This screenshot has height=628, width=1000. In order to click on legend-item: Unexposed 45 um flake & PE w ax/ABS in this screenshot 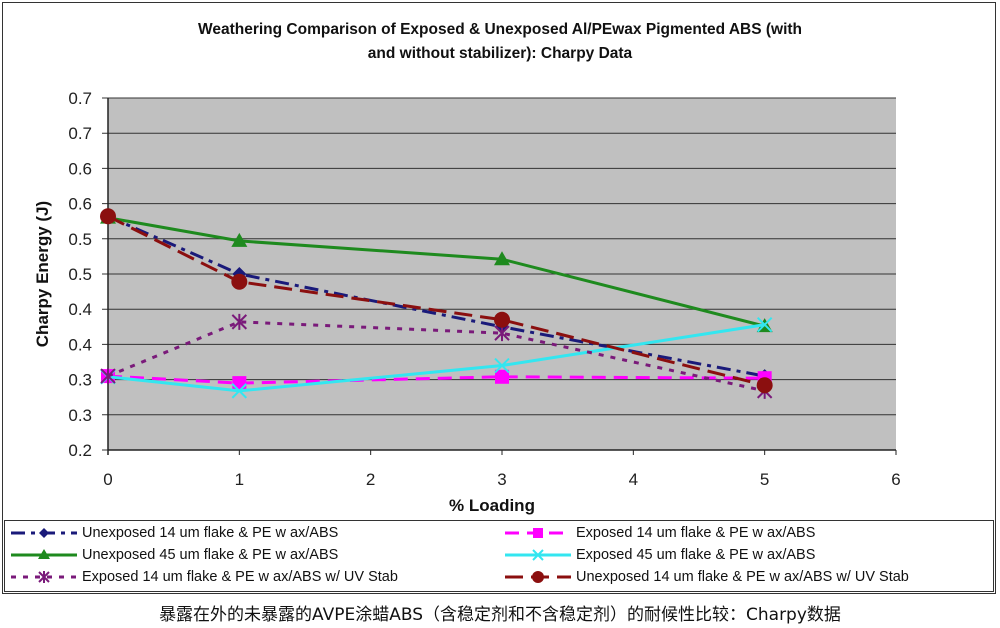, I will do `click(173, 555)`.